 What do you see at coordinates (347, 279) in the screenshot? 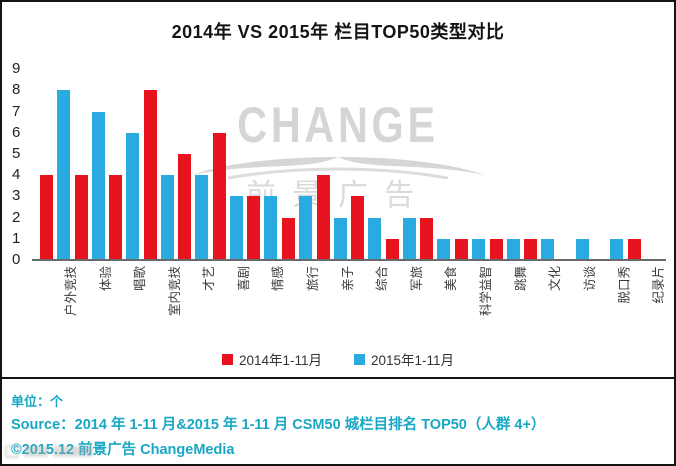
I see `x-axis-label: 亲子` at bounding box center [347, 279].